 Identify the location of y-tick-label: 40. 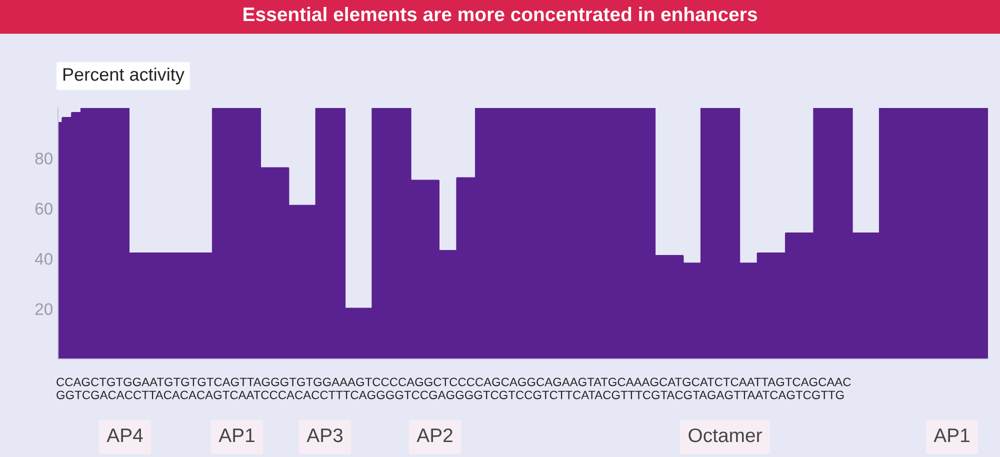
(43, 259).